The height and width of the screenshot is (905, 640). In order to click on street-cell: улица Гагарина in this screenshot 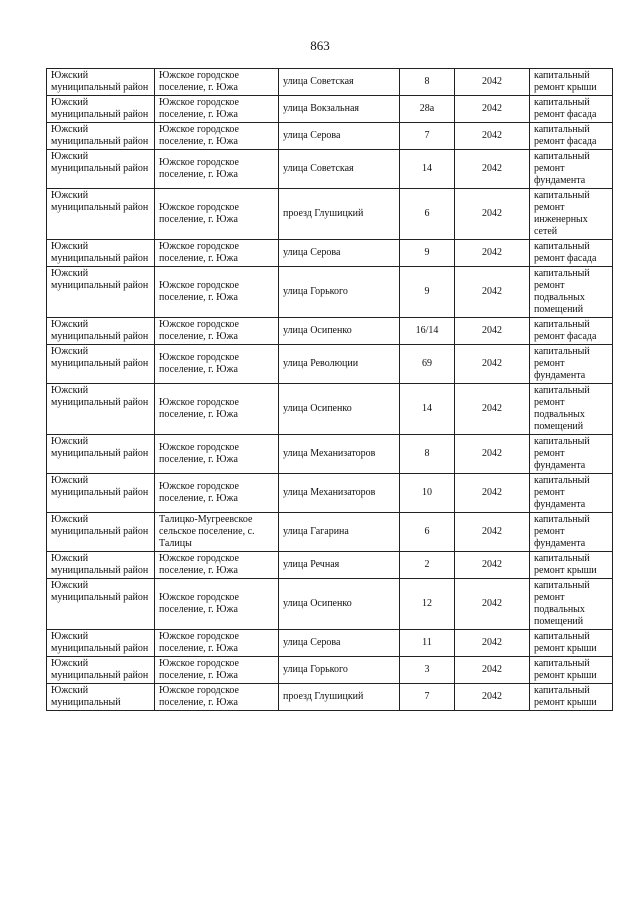, I will do `click(339, 532)`.